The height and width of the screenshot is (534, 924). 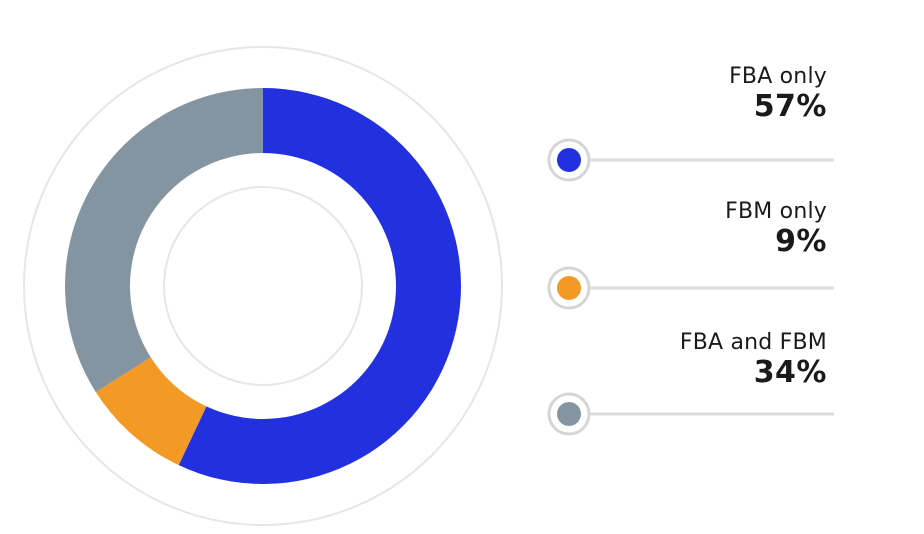 I want to click on legend-dots, so click(x=569, y=287).